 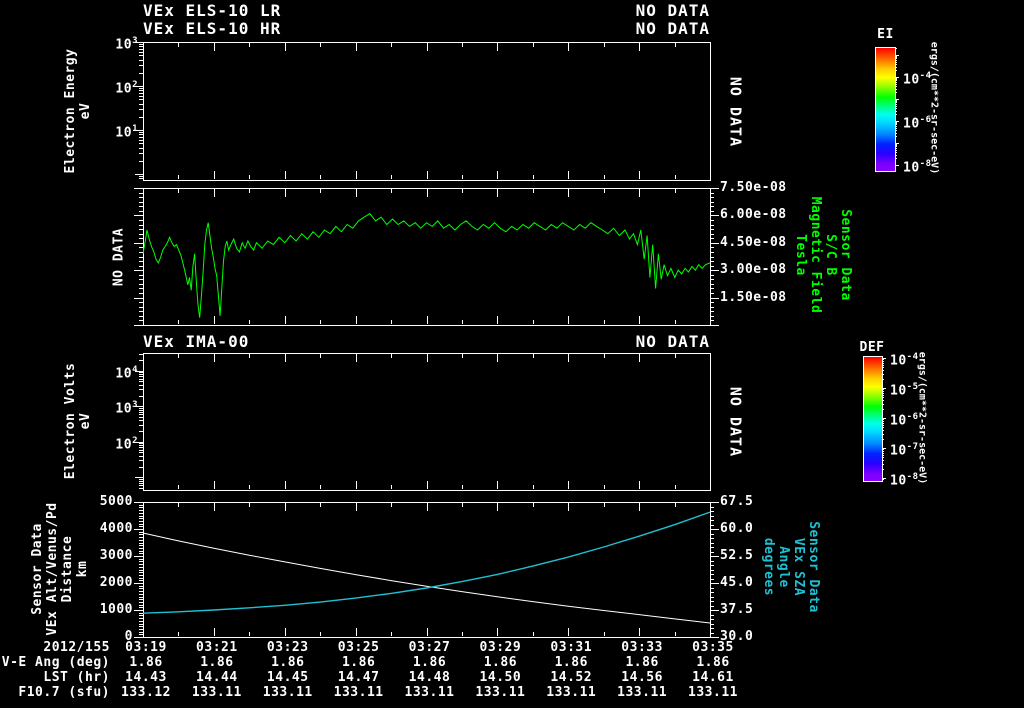 I want to click on time-tick-label: 03:35, so click(x=713, y=647).